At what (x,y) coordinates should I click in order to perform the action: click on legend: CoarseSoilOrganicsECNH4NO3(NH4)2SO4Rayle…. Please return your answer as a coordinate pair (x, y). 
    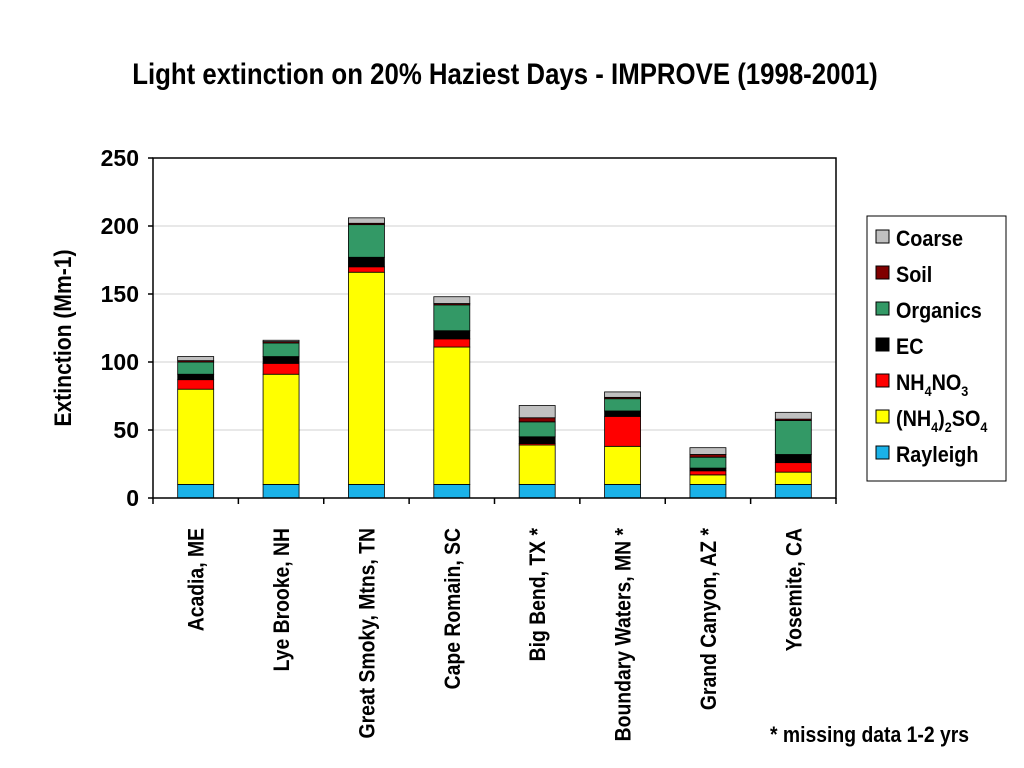
    Looking at the image, I should click on (936, 348).